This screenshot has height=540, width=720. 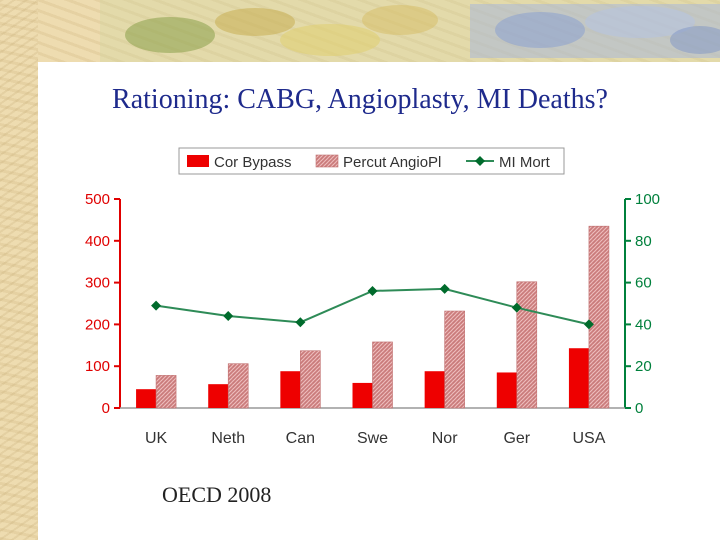 What do you see at coordinates (643, 366) in the screenshot?
I see `right-tick-label: 20` at bounding box center [643, 366].